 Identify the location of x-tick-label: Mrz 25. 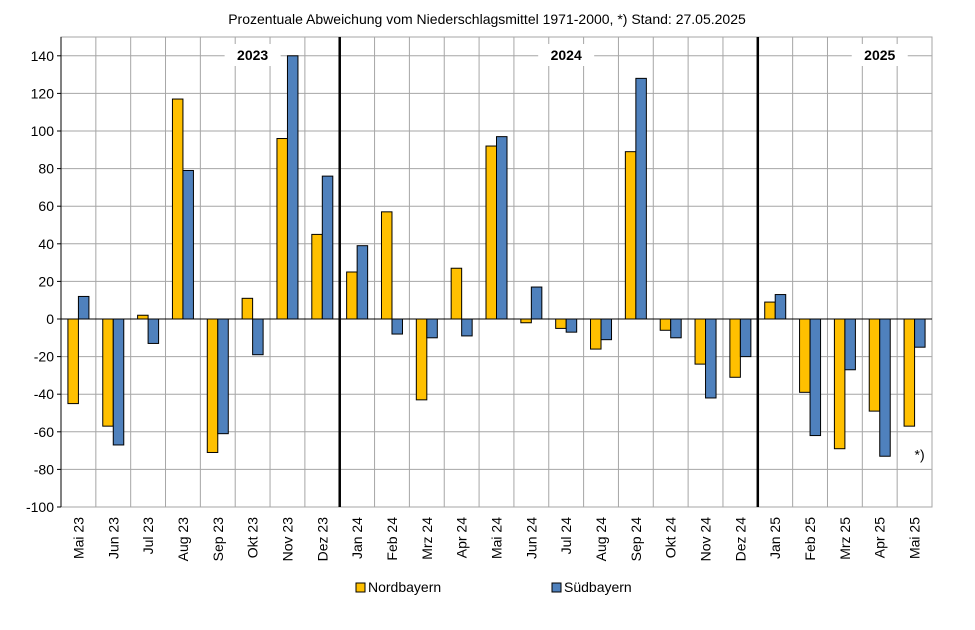
(845, 538).